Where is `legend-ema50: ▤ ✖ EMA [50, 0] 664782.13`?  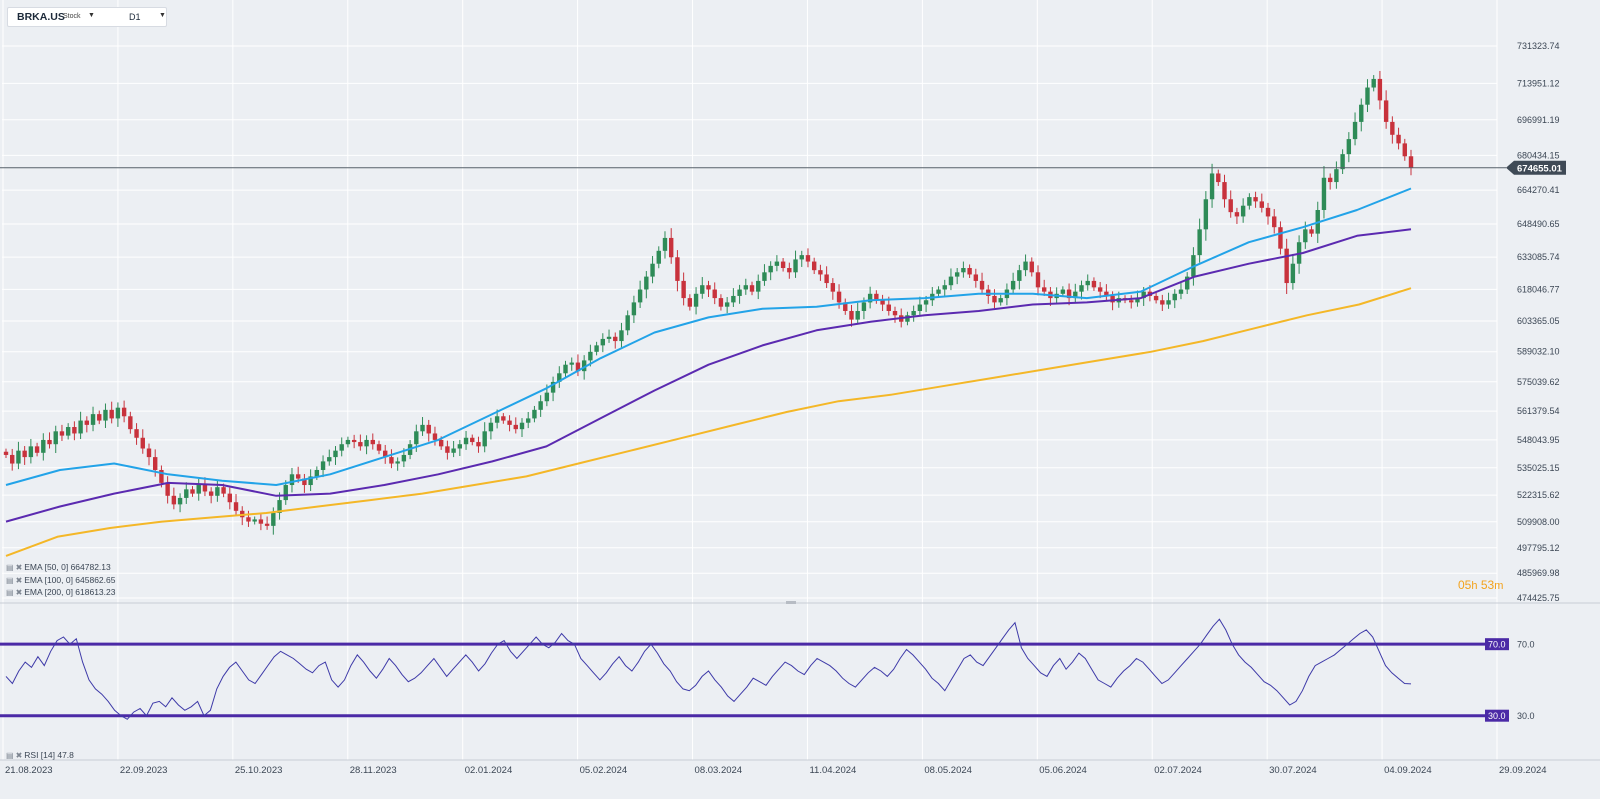
legend-ema50: ▤ ✖ EMA [50, 0] 664782.13 is located at coordinates (58, 567).